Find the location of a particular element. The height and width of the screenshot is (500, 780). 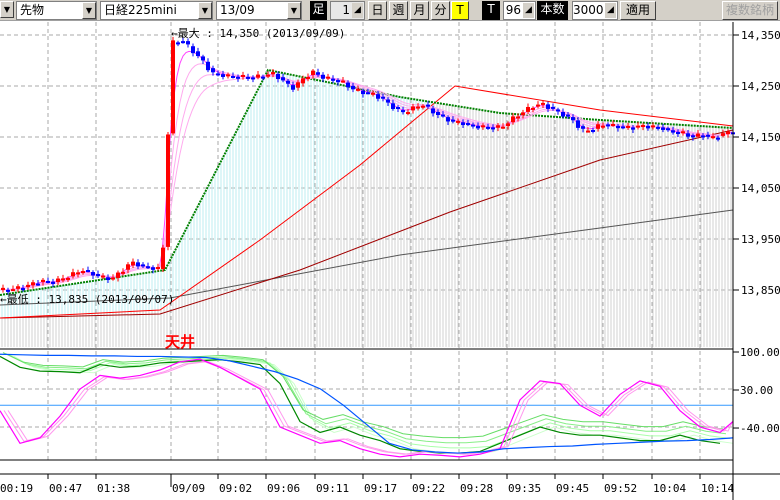

price-tick-label: 14,250 is located at coordinates (760, 86).